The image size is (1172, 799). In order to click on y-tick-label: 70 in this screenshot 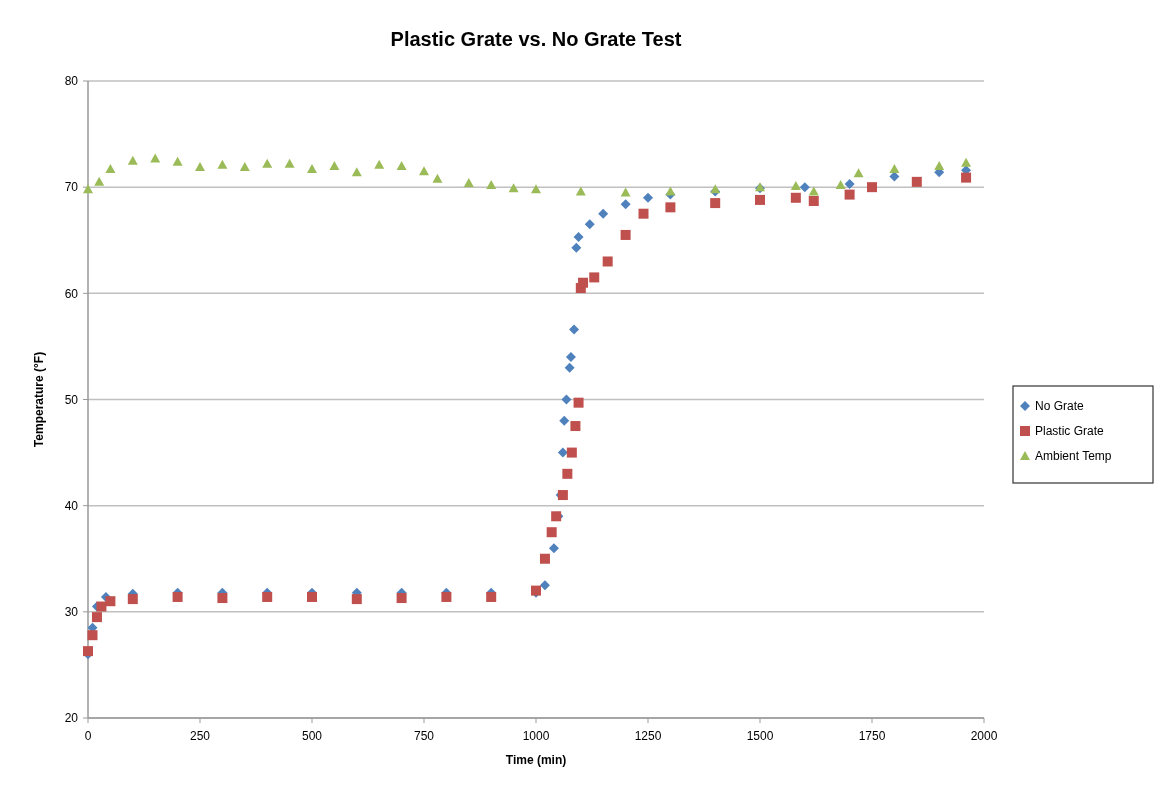, I will do `click(71, 187)`.